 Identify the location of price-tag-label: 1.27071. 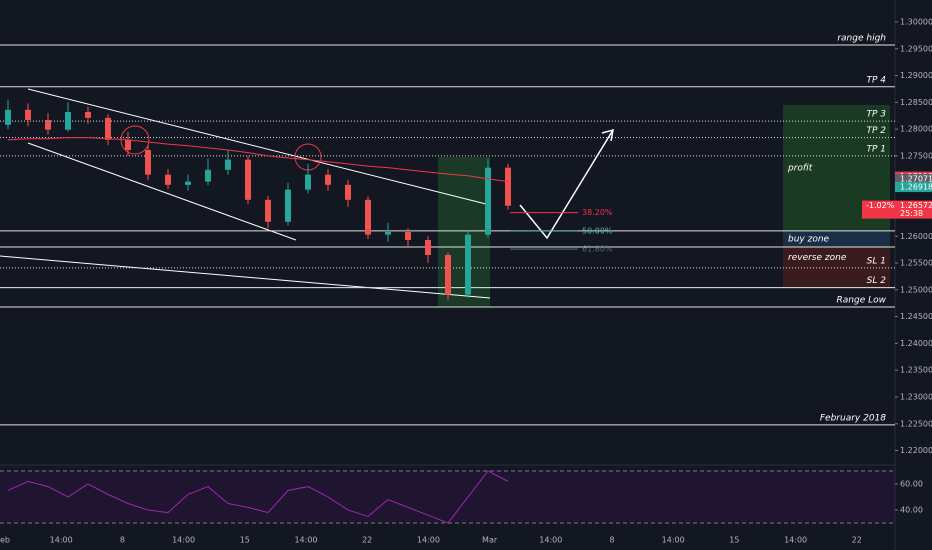
(916, 178).